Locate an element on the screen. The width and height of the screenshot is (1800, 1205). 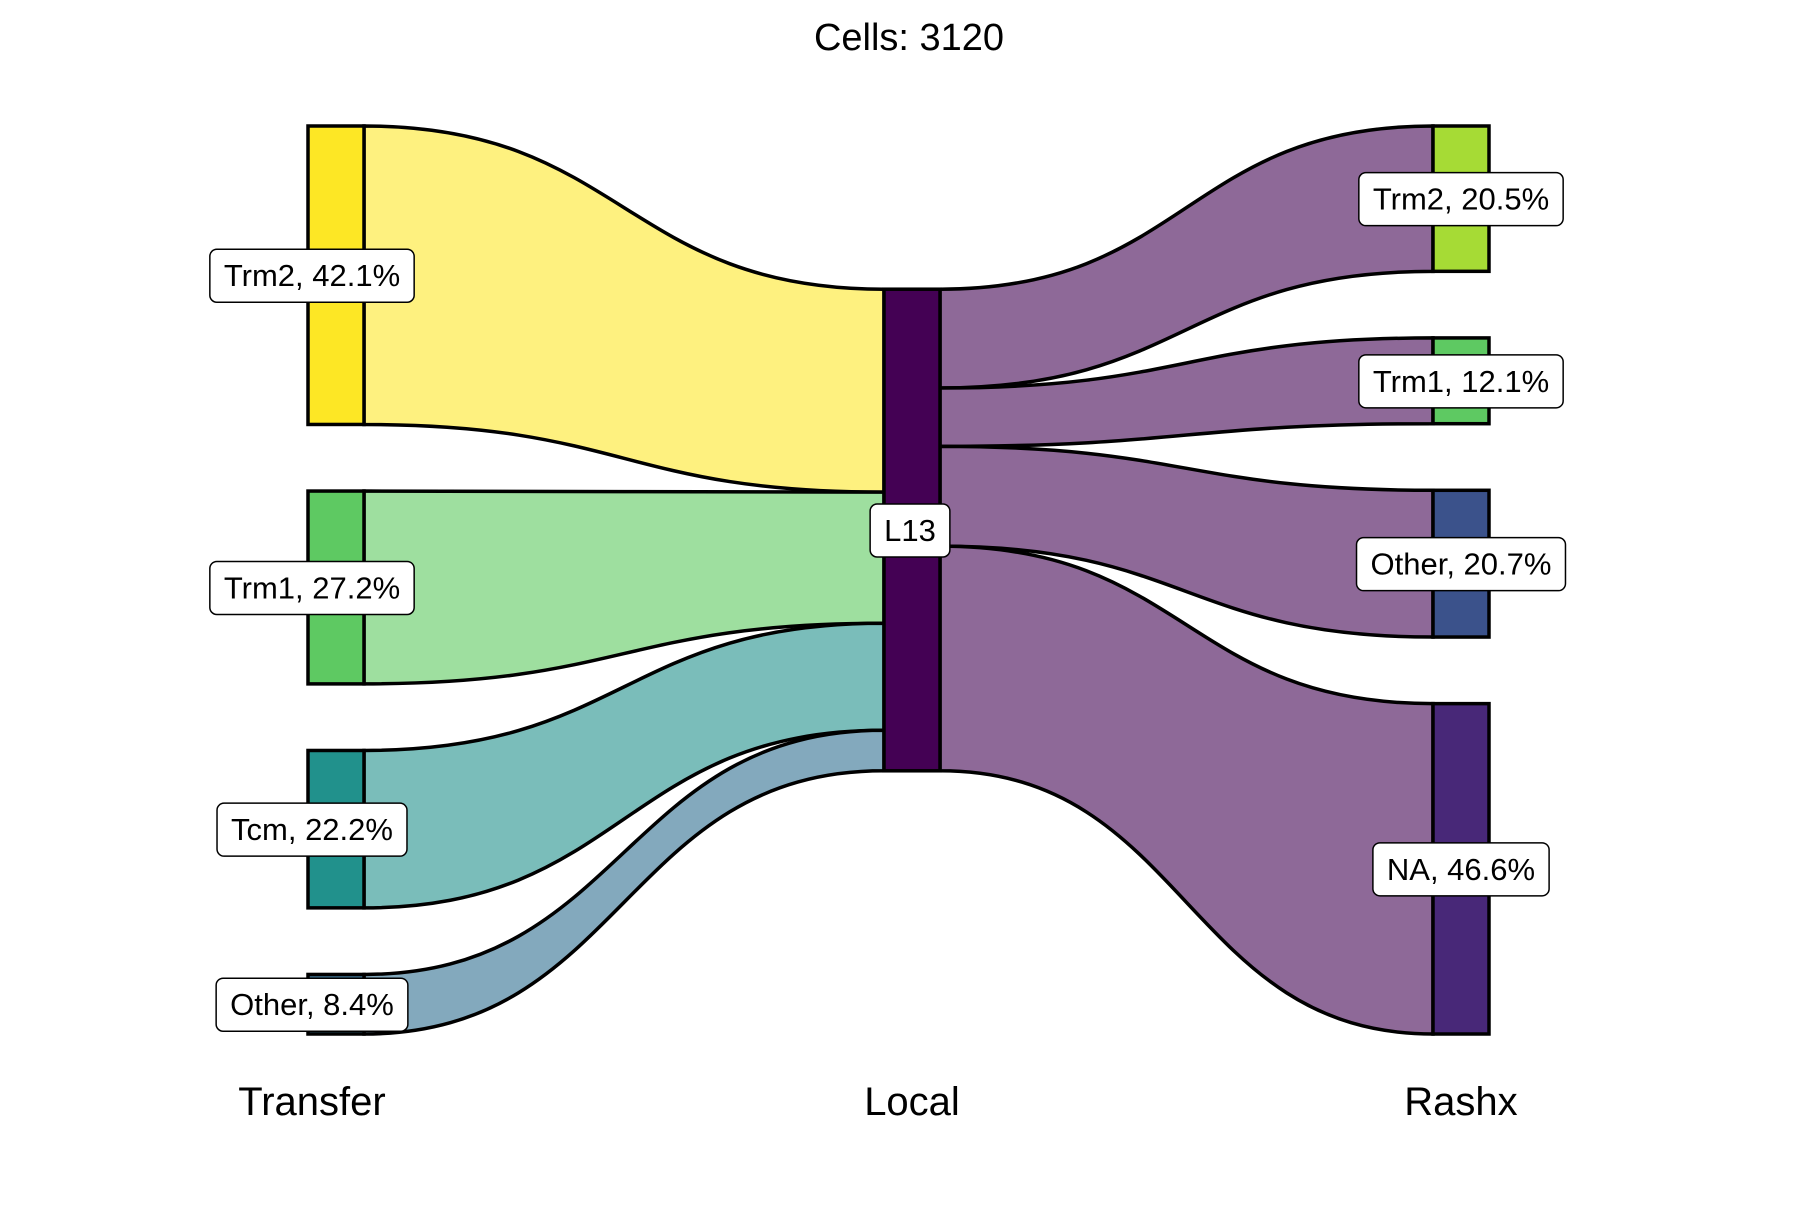
flow-t-trm2-to-l-l13 is located at coordinates (624, 309).